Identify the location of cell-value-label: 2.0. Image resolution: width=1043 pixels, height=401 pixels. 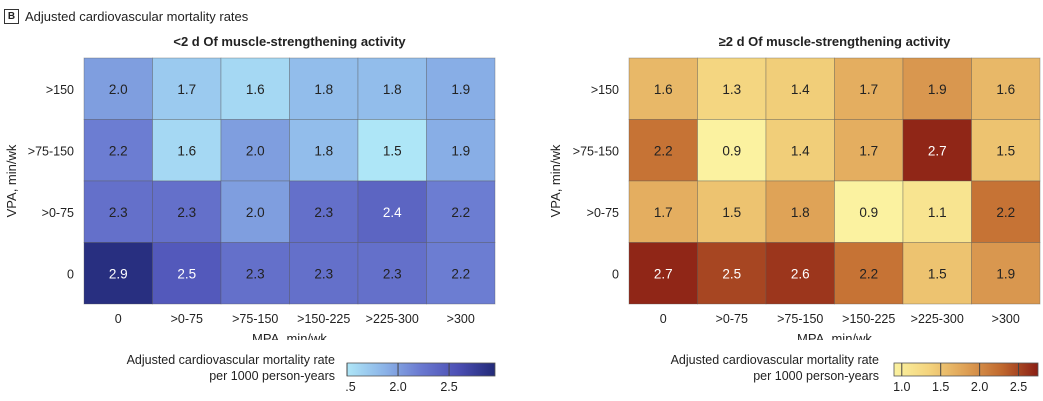
(255, 150).